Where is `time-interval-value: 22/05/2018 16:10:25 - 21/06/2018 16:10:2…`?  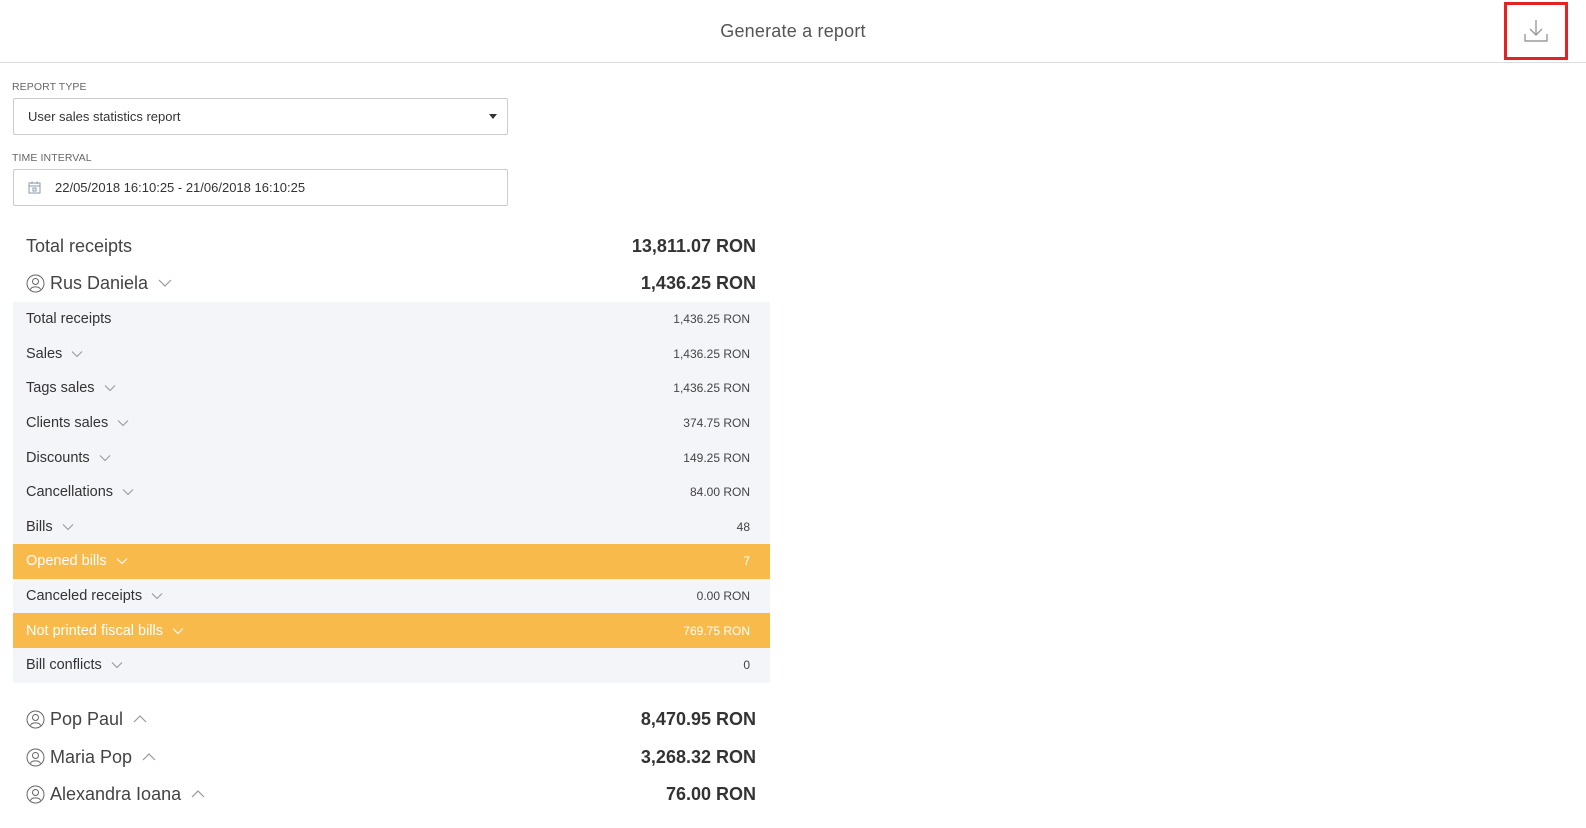
time-interval-value: 22/05/2018 16:10:25 - 21/06/2018 16:10:2… is located at coordinates (180, 187).